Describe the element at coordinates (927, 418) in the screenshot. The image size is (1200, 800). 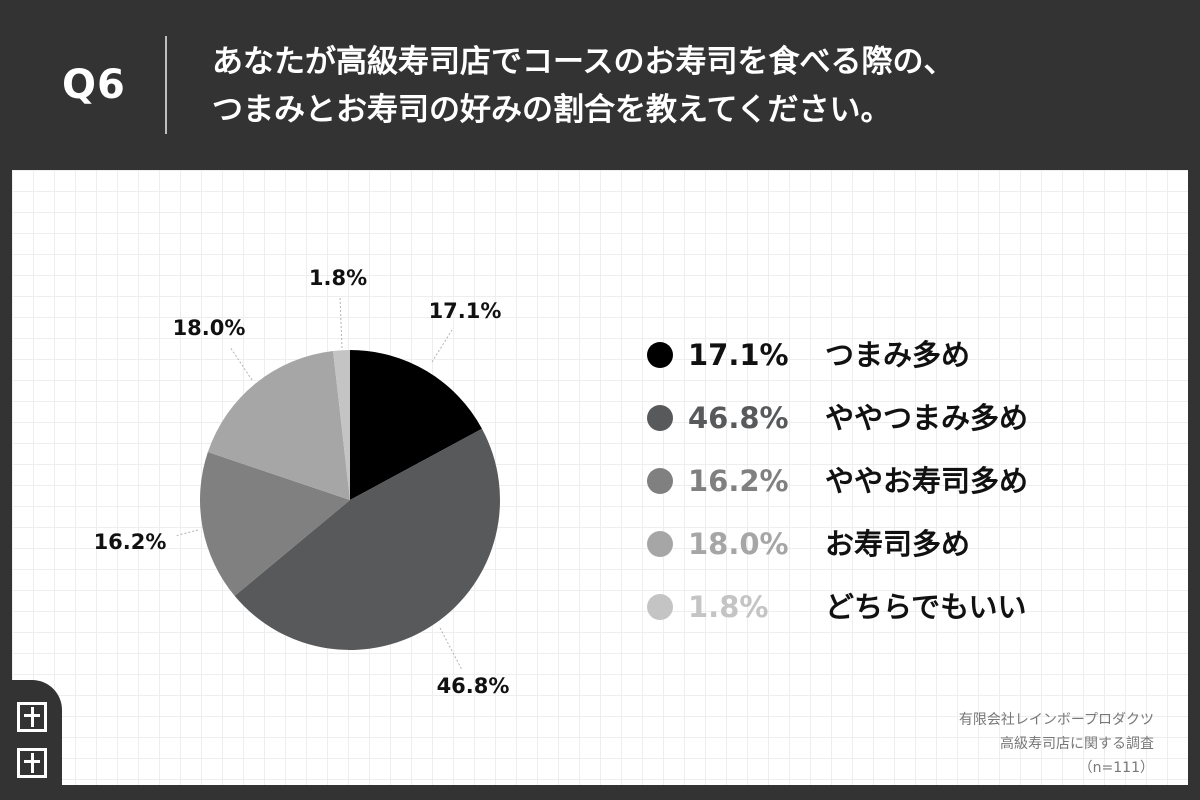
I see `legend-label-2: ややつまみ多め` at that location.